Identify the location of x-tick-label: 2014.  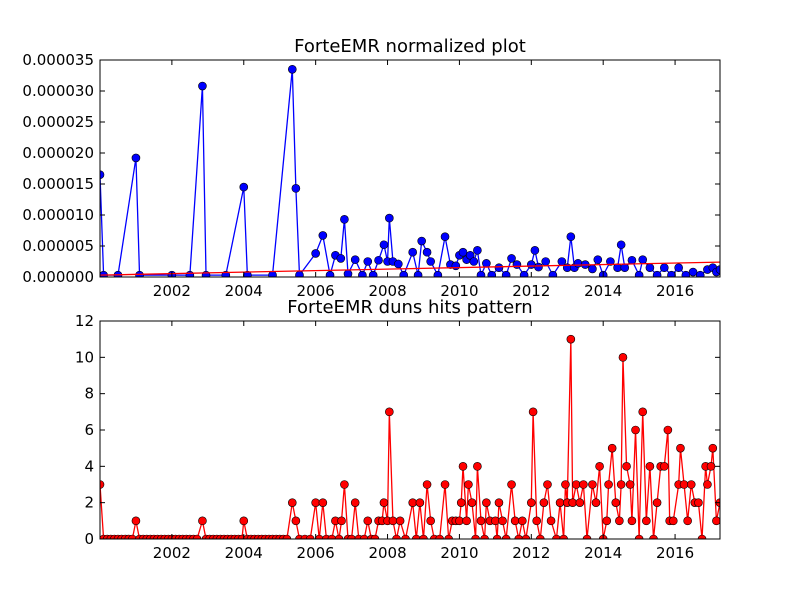
(603, 553).